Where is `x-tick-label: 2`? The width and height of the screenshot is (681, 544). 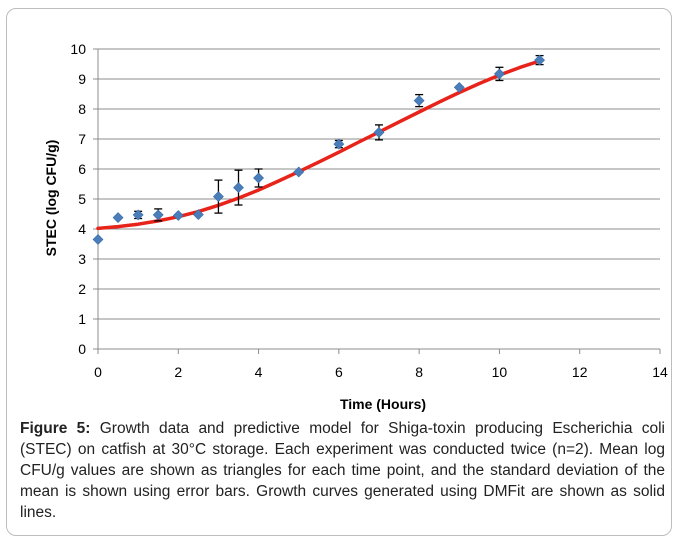 x-tick-label: 2 is located at coordinates (178, 372).